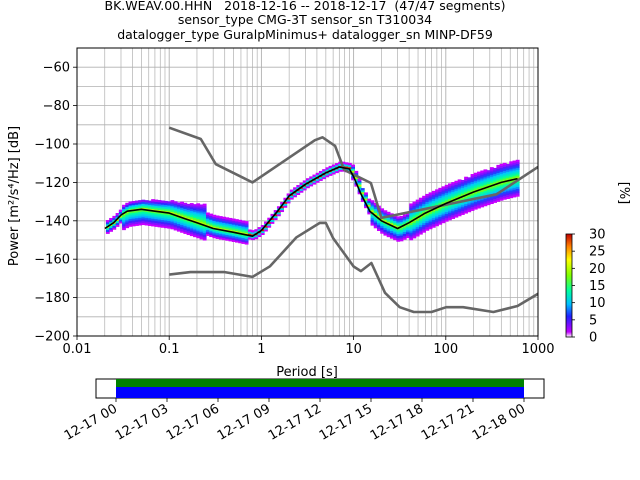  I want to click on x-axis-label: Period [s], so click(307, 372).